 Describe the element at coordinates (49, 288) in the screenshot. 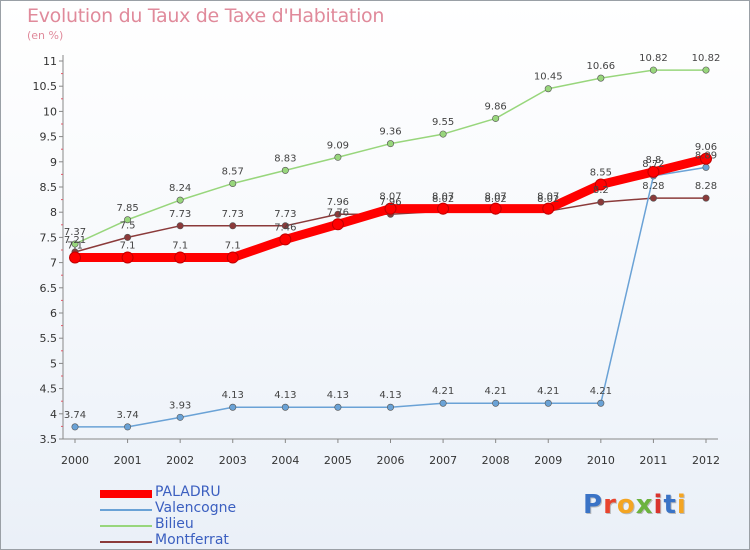

I see `y-tick-label: 6.5` at that location.